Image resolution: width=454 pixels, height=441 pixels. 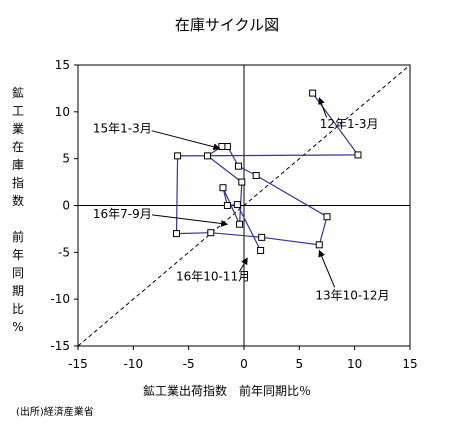 I want to click on y-axis-label-char: 鉱, so click(x=17, y=93).